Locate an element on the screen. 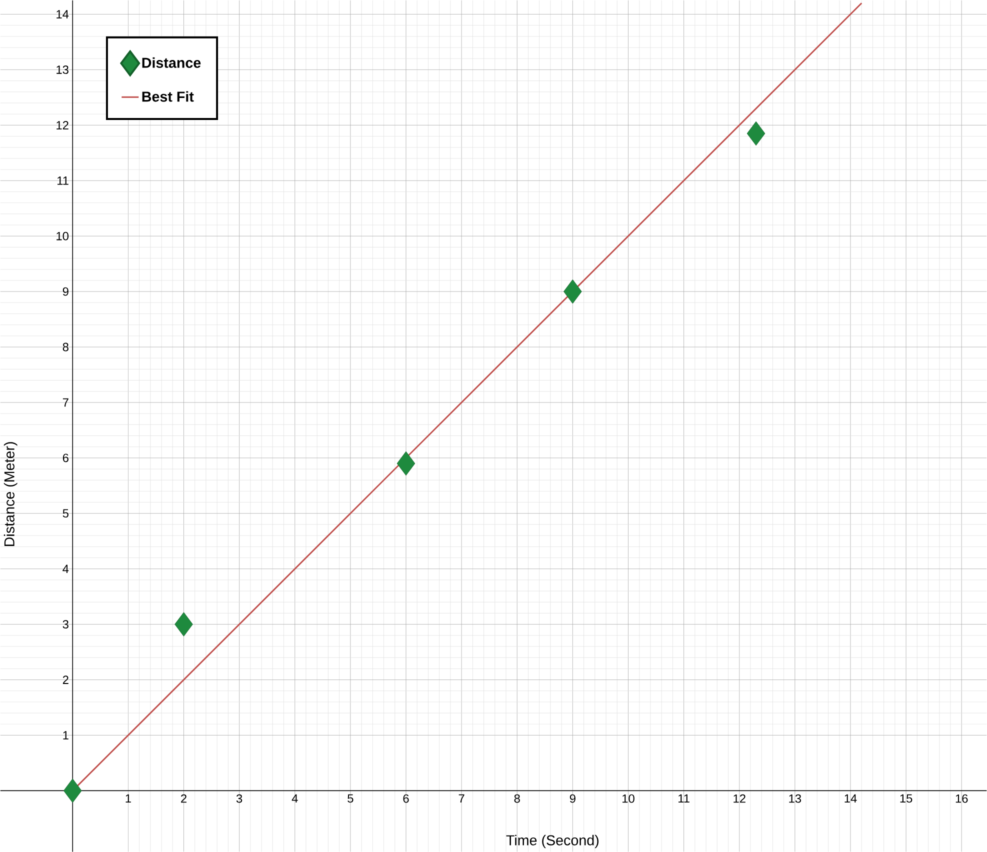  y-tick-label: 3 is located at coordinates (65, 624).